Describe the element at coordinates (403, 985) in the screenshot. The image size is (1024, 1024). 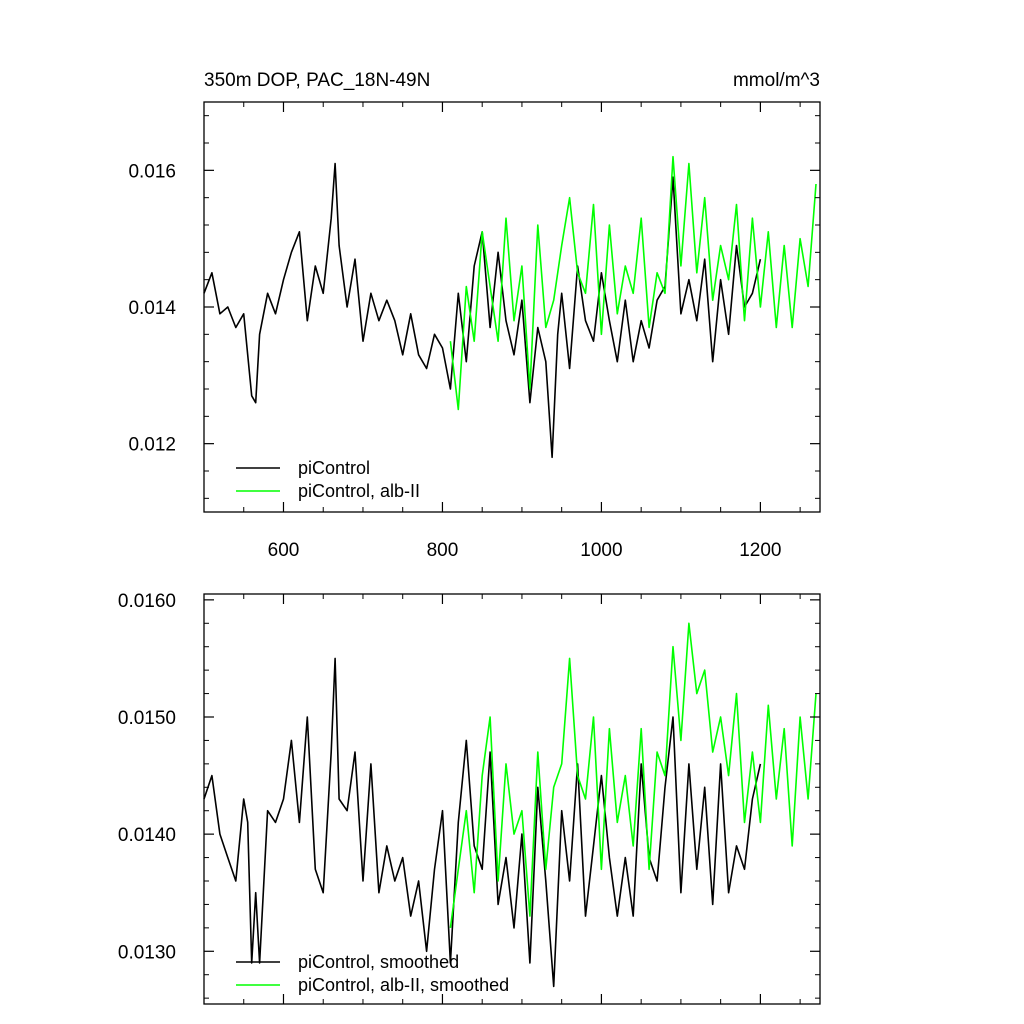
I see `legend-label-picontrol-alb-ii-smoothed: piControl, alb-II, smoothed` at that location.